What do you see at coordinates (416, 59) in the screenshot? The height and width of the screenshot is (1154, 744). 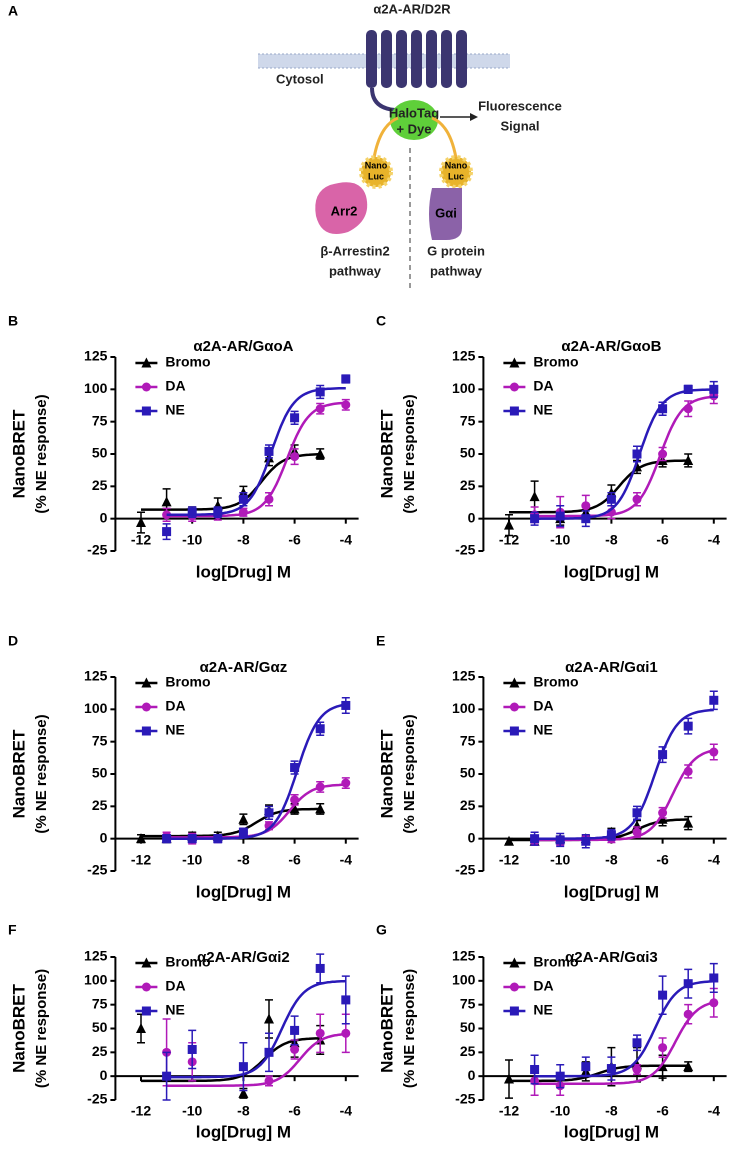 I see `receptor` at bounding box center [416, 59].